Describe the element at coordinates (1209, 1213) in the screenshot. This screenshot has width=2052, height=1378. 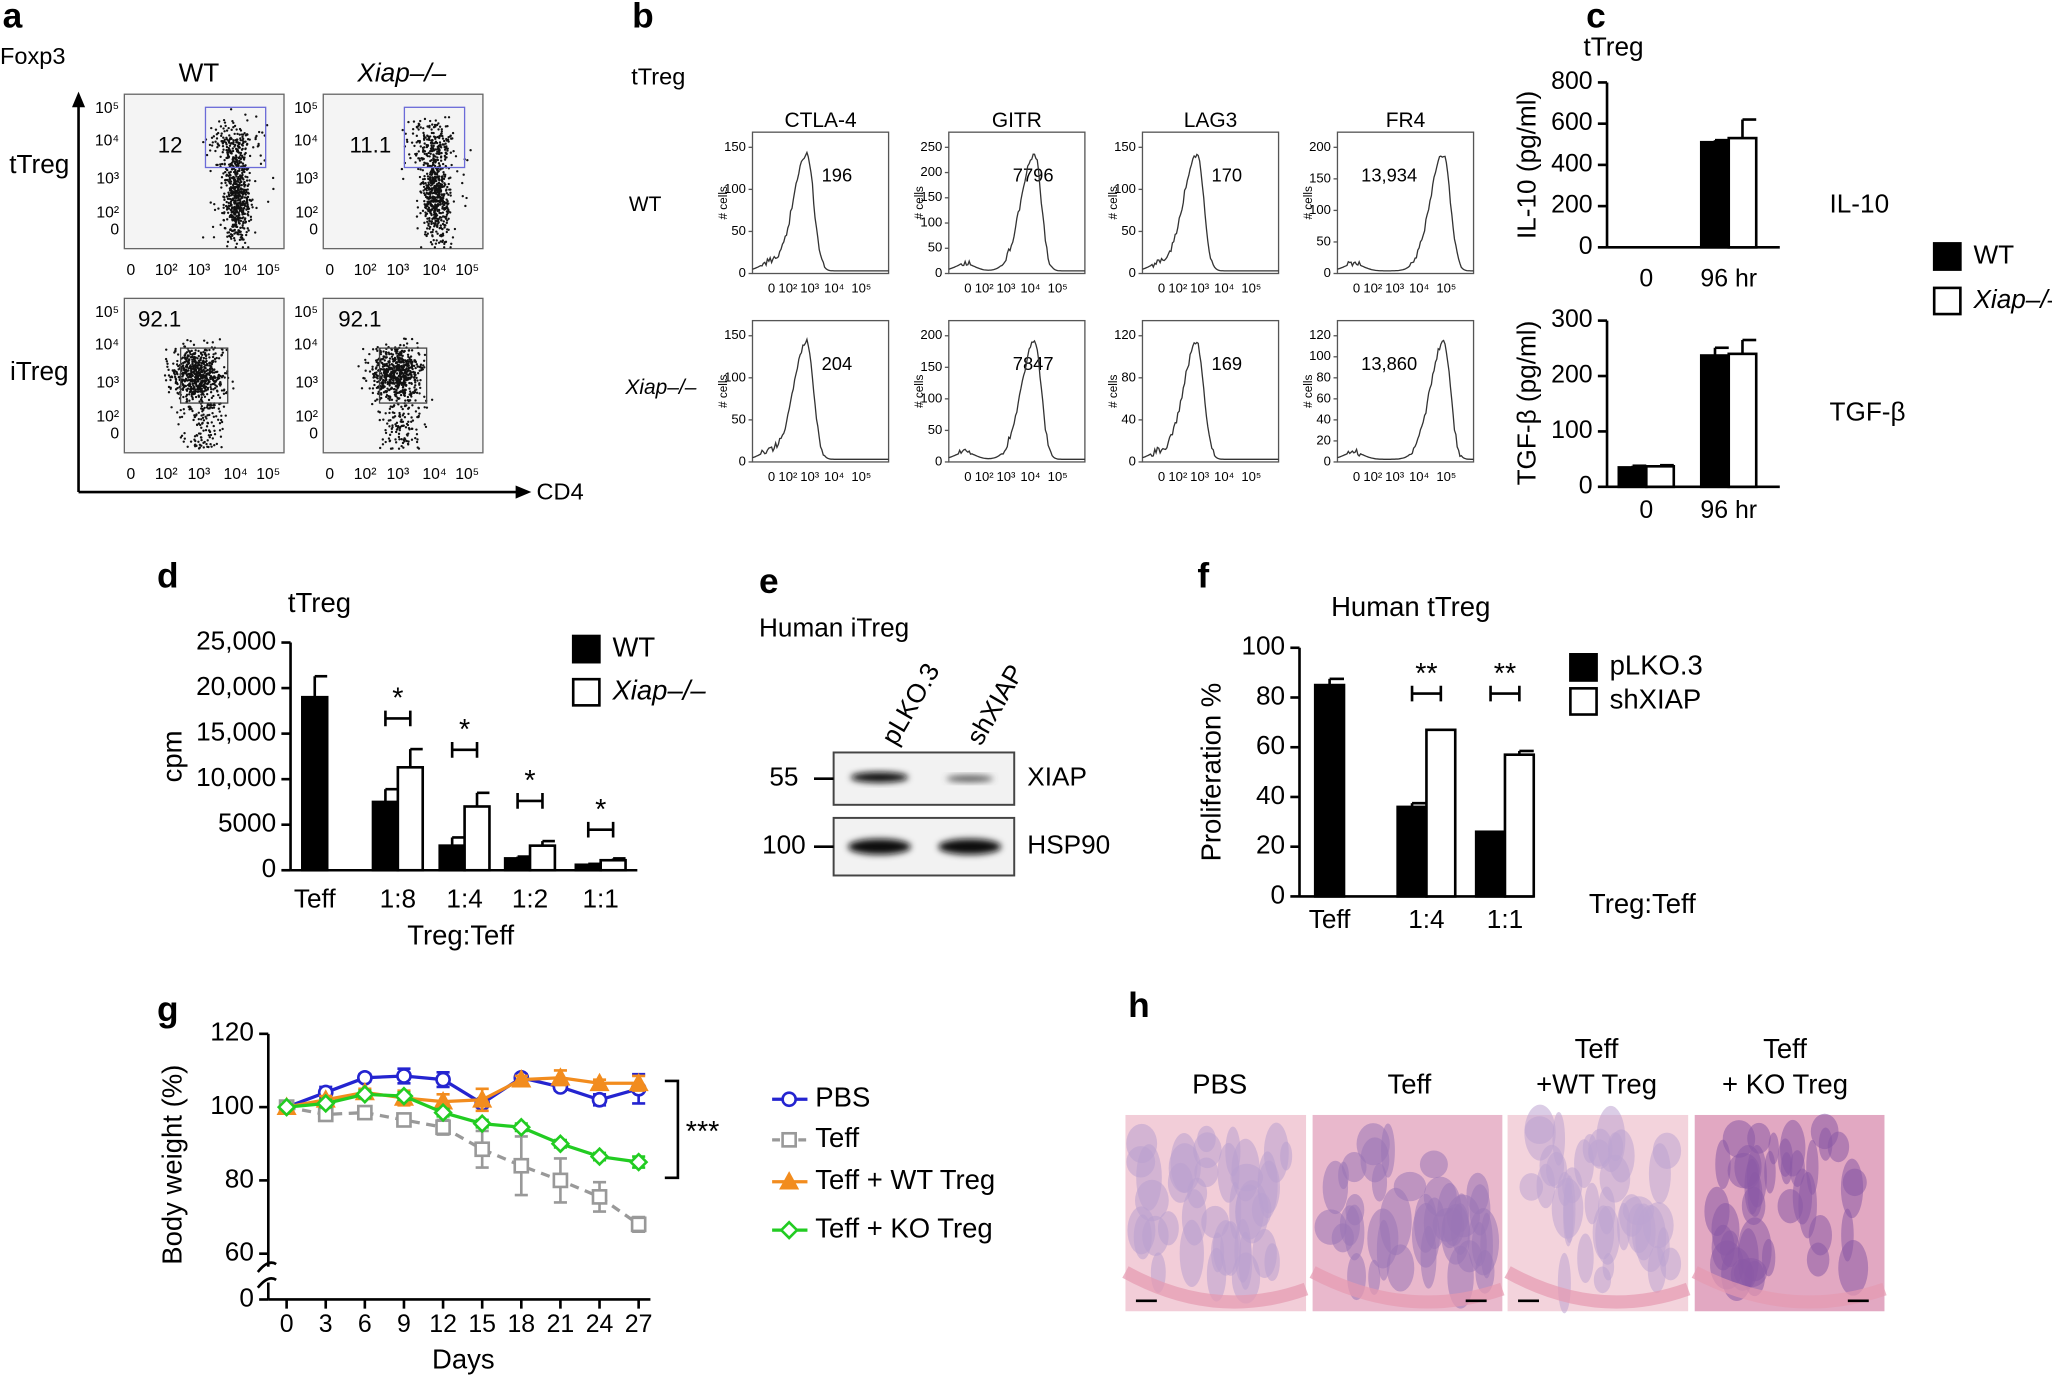
I see `tissue` at that location.